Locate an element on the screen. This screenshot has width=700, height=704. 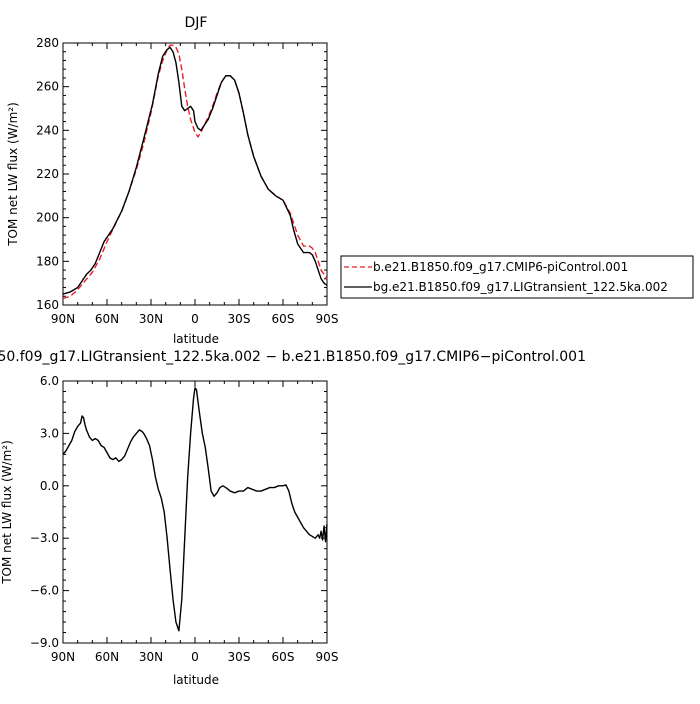
chart-bottom-ytick-label: −3.0 is located at coordinates (44, 538).